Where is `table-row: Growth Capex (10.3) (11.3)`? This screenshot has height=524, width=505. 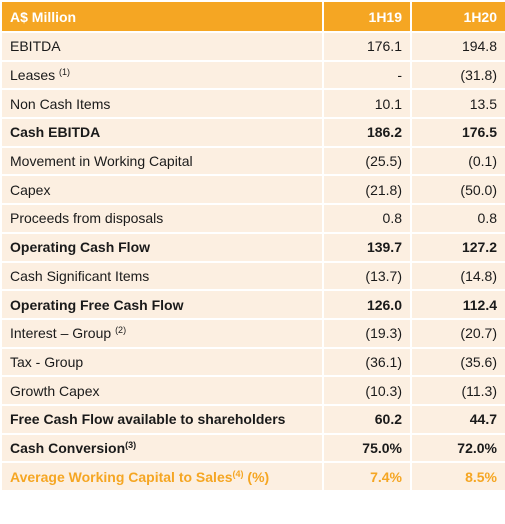 table-row: Growth Capex (10.3) (11.3) is located at coordinates (252, 390).